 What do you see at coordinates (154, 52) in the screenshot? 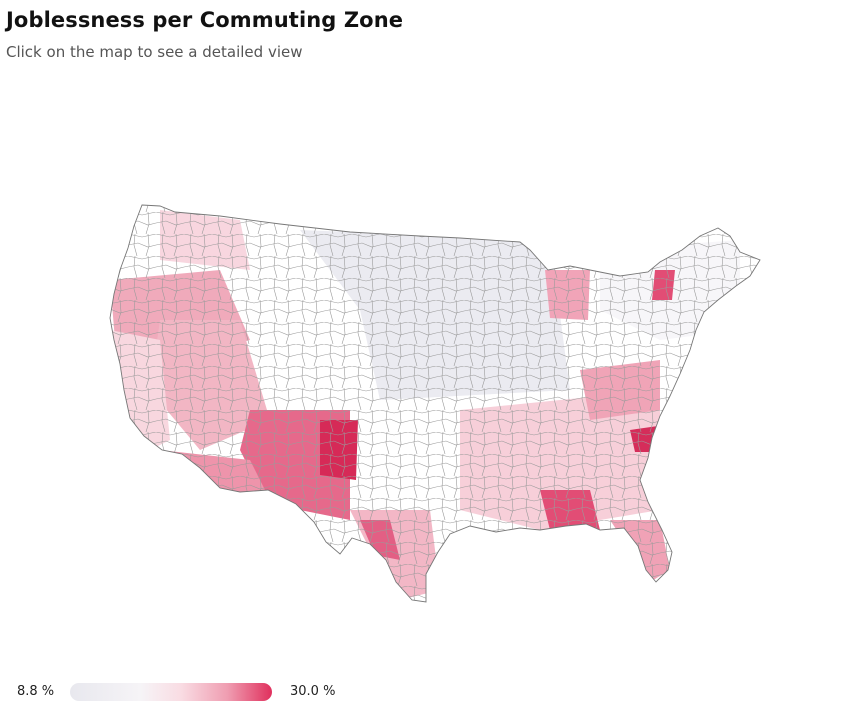
I see `page-subtitle: Click on the map to see a detailed view` at bounding box center [154, 52].